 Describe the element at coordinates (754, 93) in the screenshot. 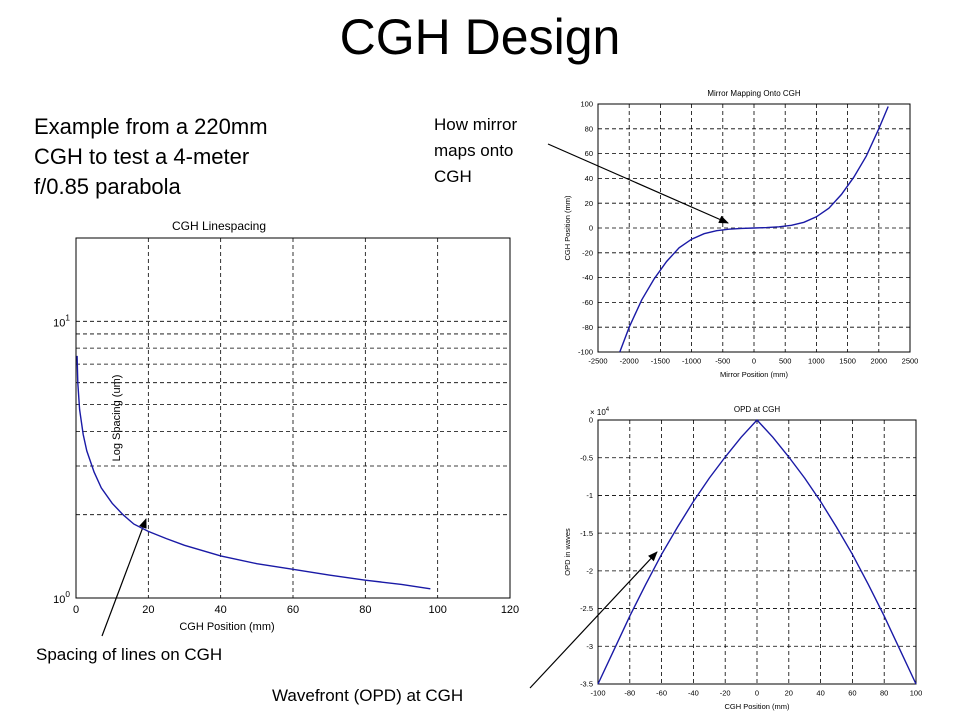

I see `chart-title: Mirror Mapping Onto CGH` at that location.